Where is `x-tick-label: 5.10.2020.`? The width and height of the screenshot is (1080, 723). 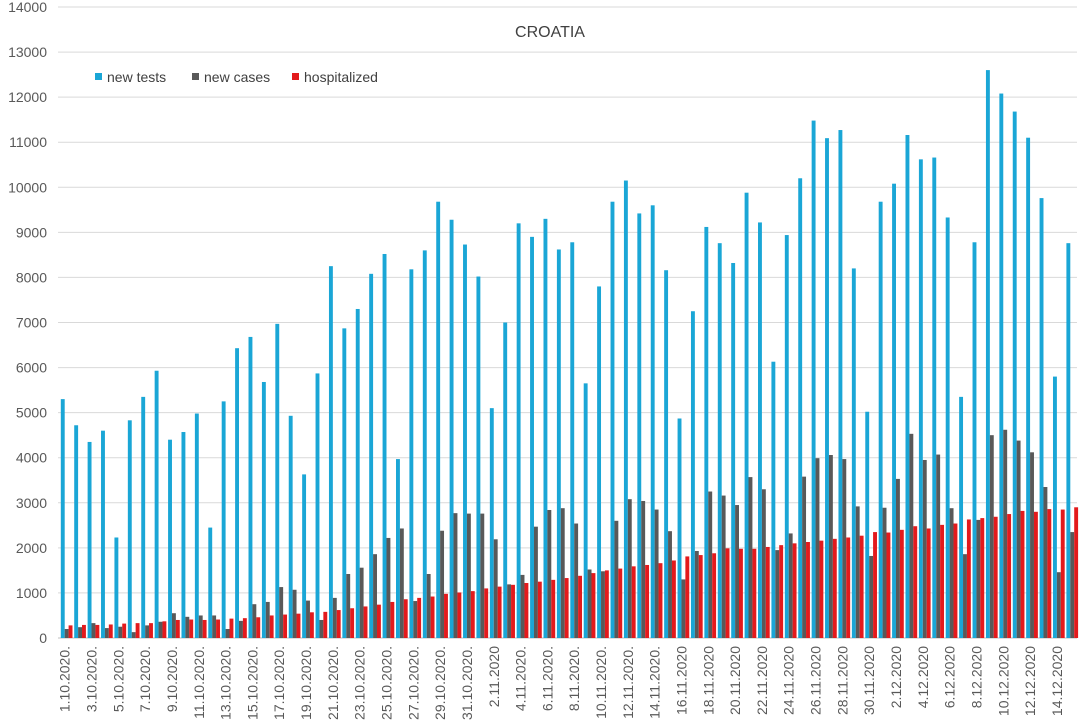
x-tick-label: 5.10.2020. is located at coordinates (118, 679).